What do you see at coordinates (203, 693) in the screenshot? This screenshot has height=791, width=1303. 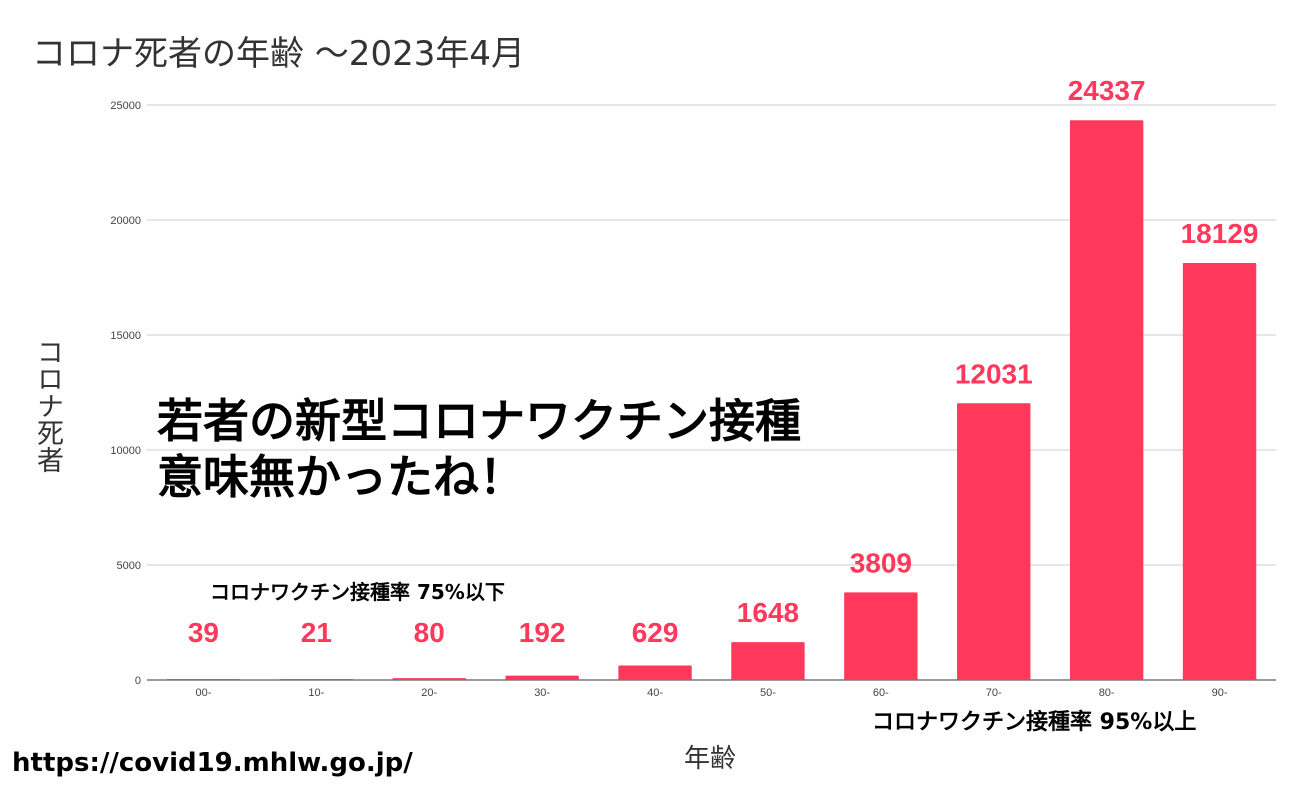 I see `x-tick-label: 00-` at bounding box center [203, 693].